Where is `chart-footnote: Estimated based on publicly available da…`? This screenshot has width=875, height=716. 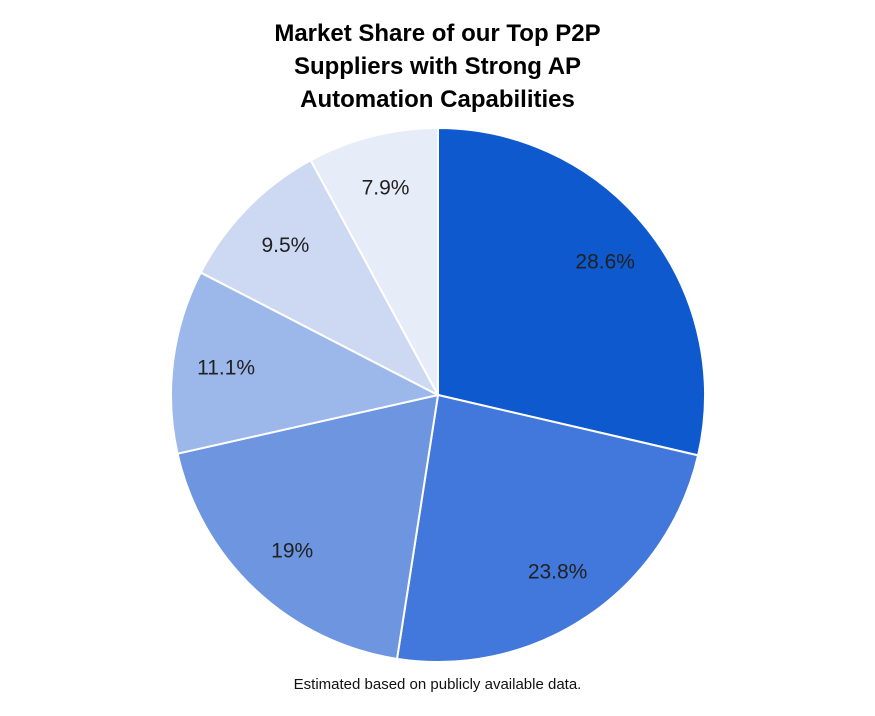
chart-footnote: Estimated based on publicly available da… is located at coordinates (437, 684).